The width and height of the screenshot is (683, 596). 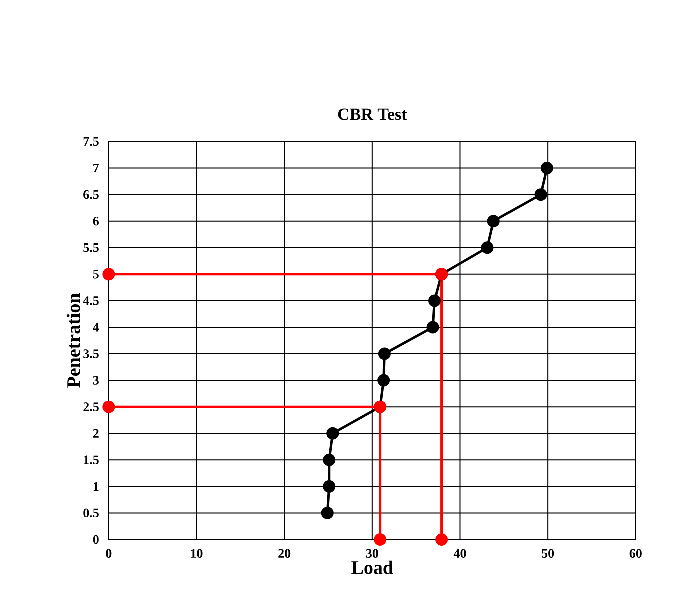 What do you see at coordinates (91, 513) in the screenshot?
I see `y-tick-label: 0.5` at bounding box center [91, 513].